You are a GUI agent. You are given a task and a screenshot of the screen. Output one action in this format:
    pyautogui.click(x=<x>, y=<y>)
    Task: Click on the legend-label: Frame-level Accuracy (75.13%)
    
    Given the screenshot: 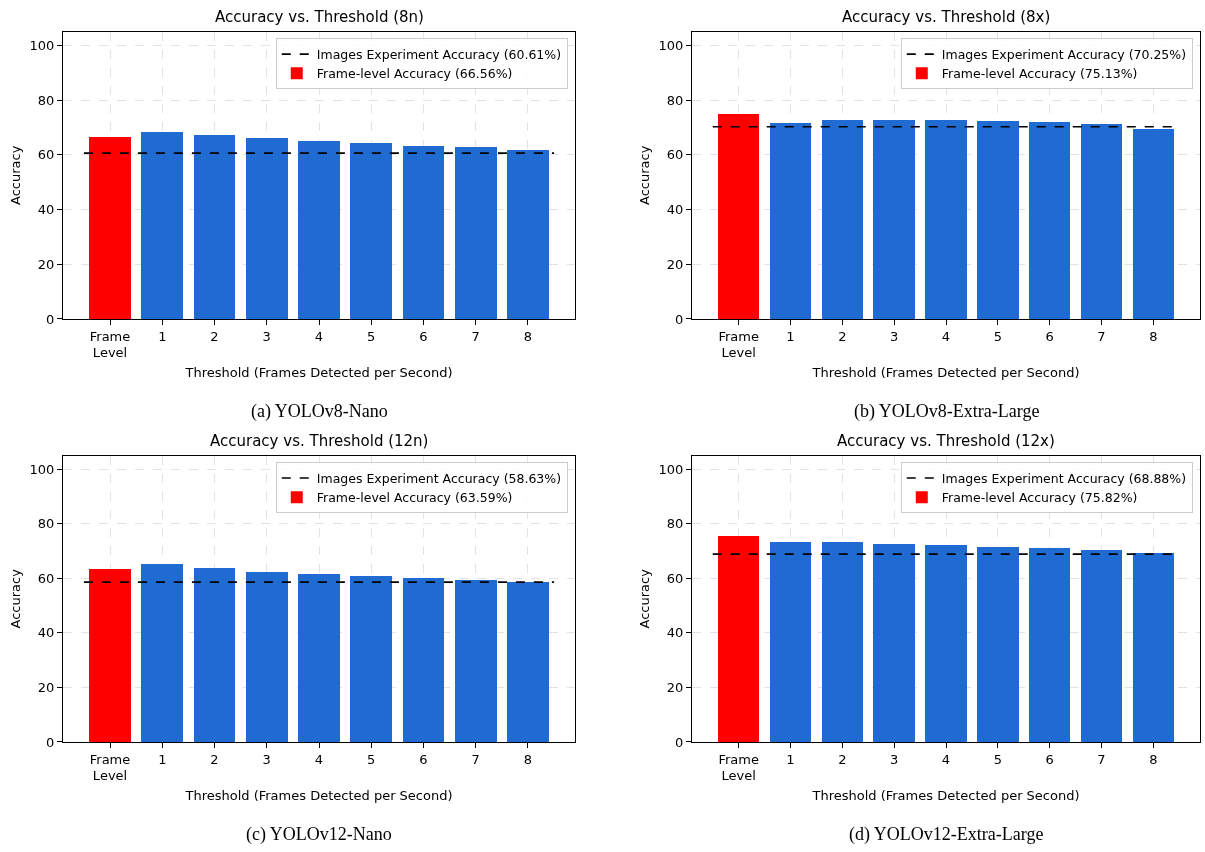 What is the action you would take?
    pyautogui.click(x=1039, y=74)
    